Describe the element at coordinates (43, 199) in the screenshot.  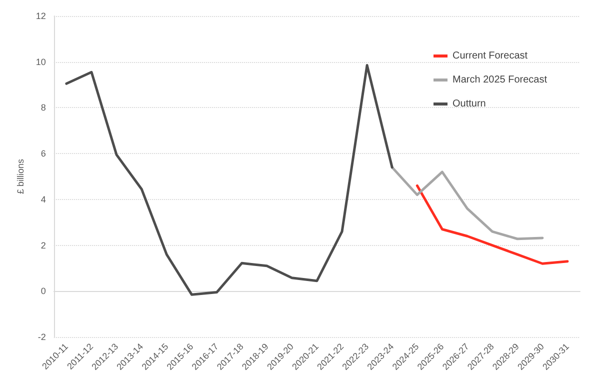
I see `y-tick-label: 4` at that location.